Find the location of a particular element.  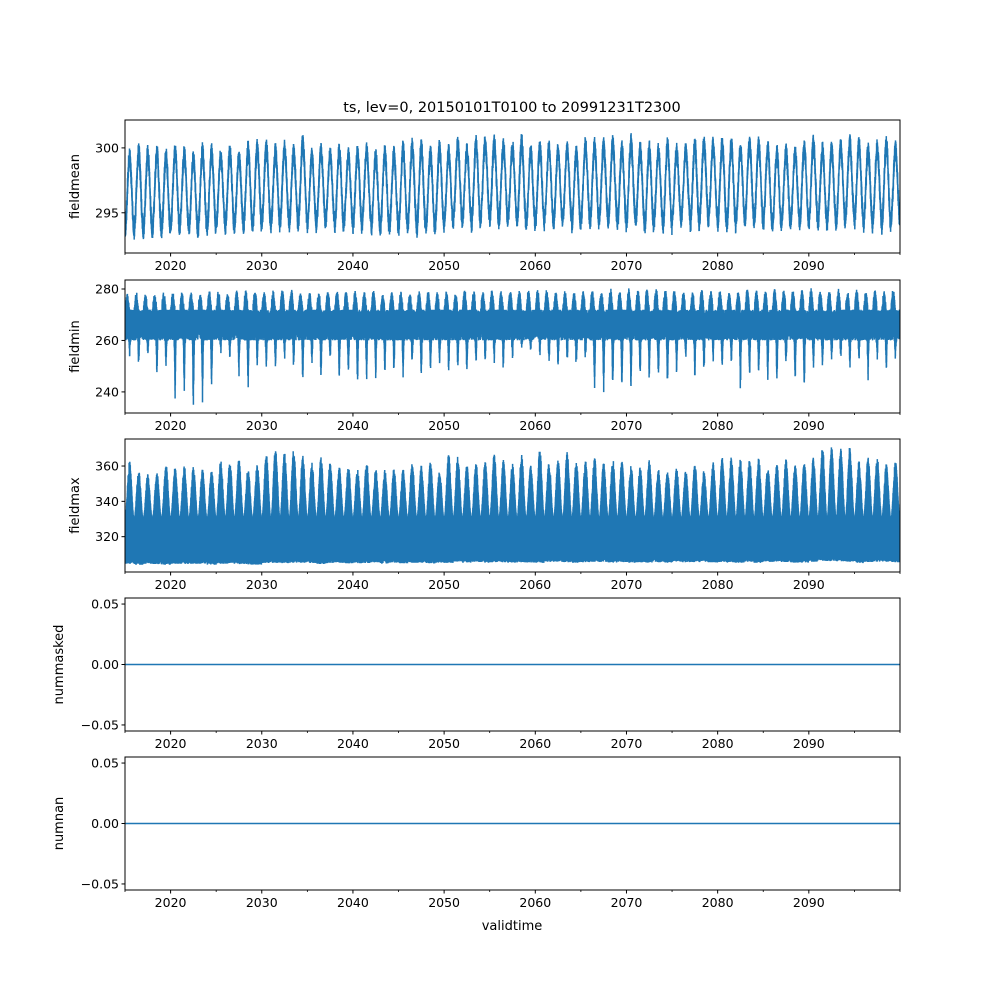

y-axis-label: fieldmean is located at coordinates (75, 186).